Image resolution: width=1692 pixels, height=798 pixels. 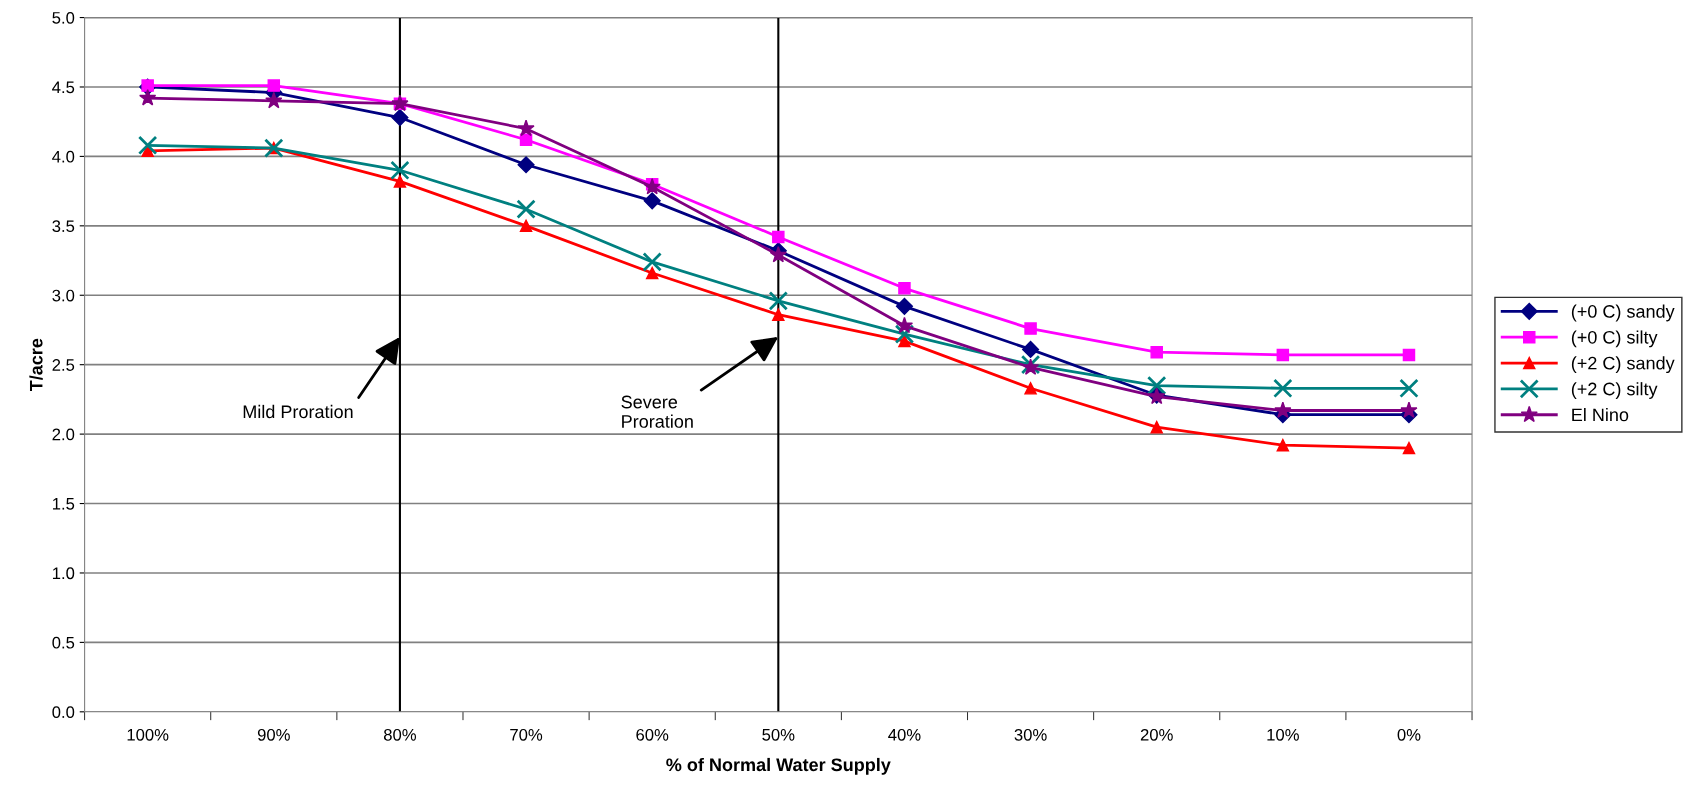 What do you see at coordinates (1614, 390) in the screenshot?
I see `legend-label: (+2 C) silty` at bounding box center [1614, 390].